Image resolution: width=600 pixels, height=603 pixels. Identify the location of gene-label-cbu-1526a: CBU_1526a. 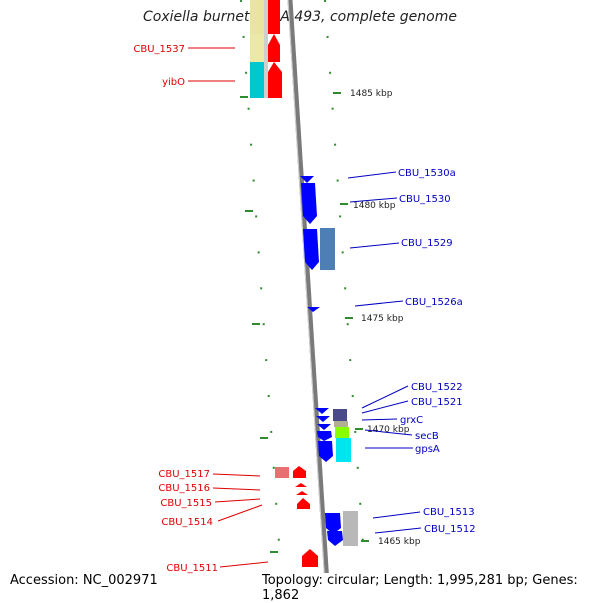
(434, 302).